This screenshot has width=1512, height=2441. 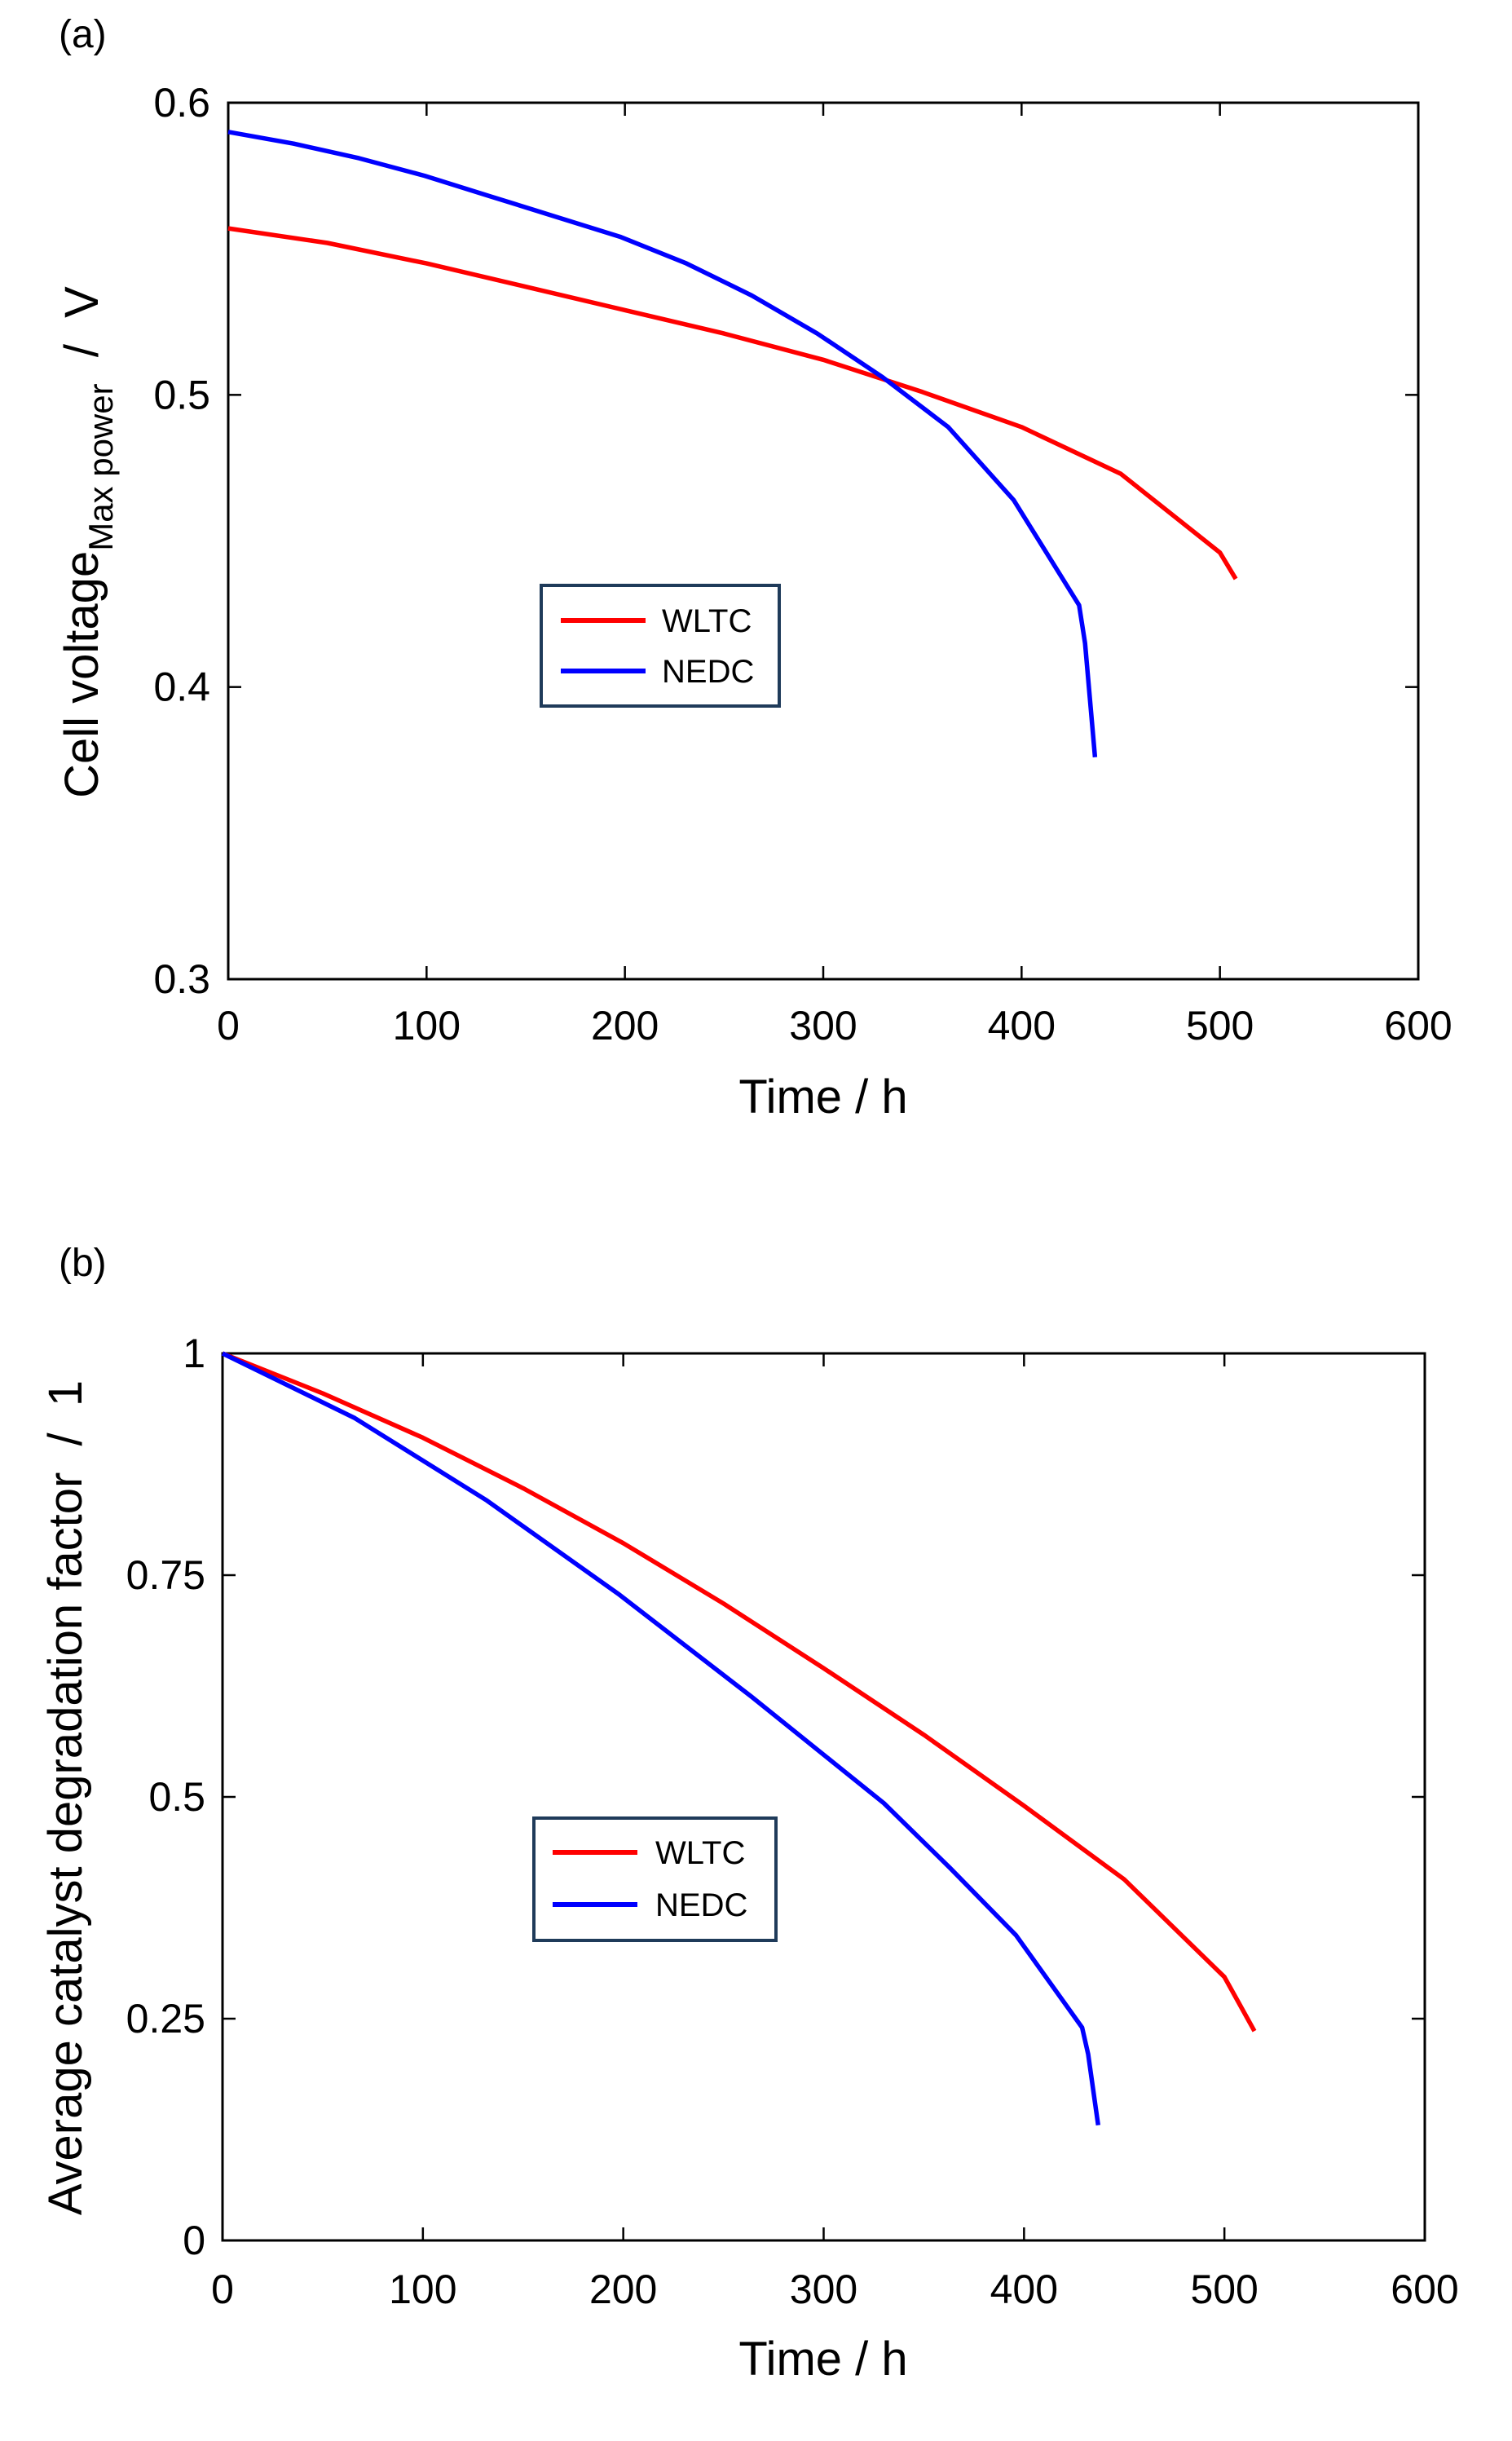 I want to click on panel-a-y-axis-label-main: Cell voltage, so click(x=81, y=674).